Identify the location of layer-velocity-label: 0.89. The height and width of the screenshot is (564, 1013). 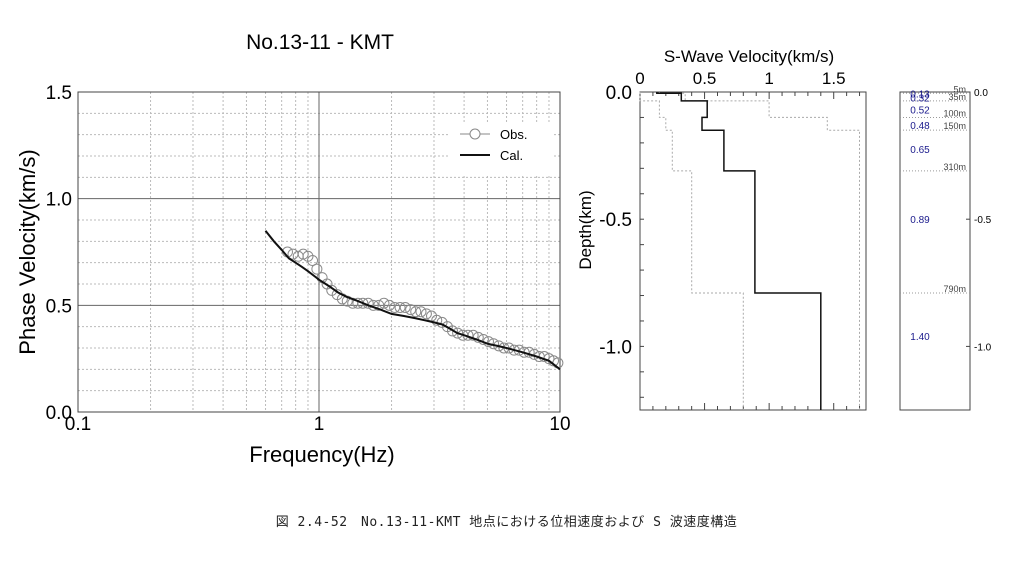
(920, 220).